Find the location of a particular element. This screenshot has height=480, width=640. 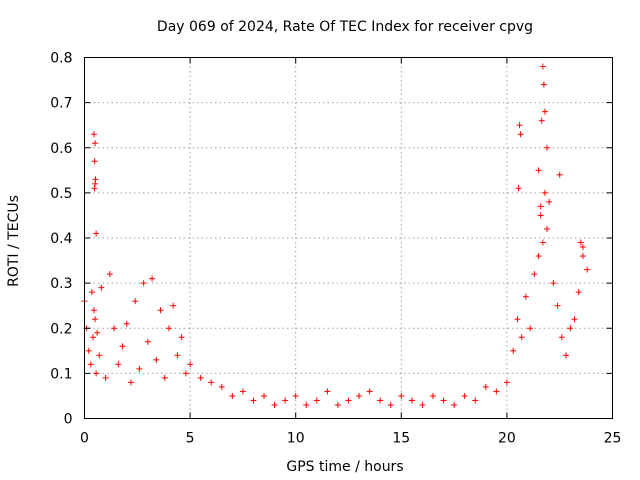

y-tick-label: 0.2 is located at coordinates (61, 329).